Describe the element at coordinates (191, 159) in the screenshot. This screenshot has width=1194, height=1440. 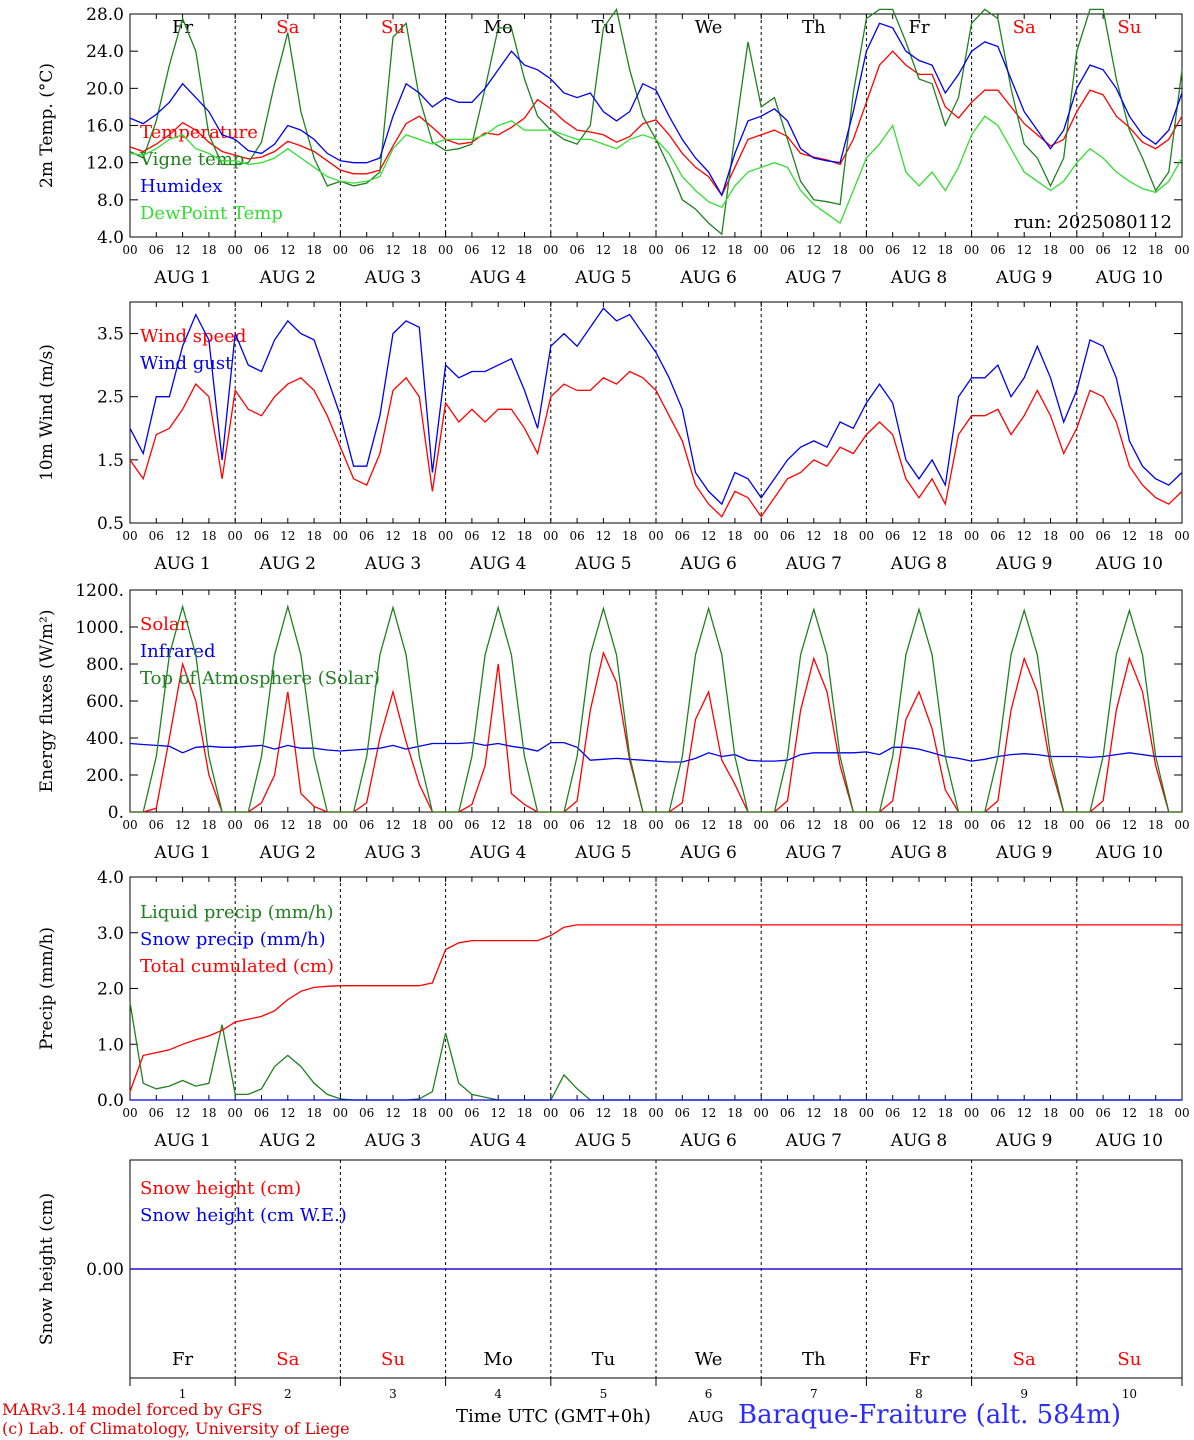
I see `legend-entry: Vigne temp` at that location.